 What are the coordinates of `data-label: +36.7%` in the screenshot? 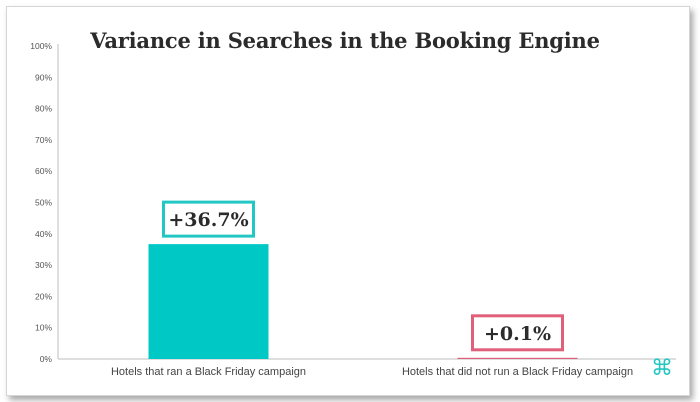 It's located at (208, 220).